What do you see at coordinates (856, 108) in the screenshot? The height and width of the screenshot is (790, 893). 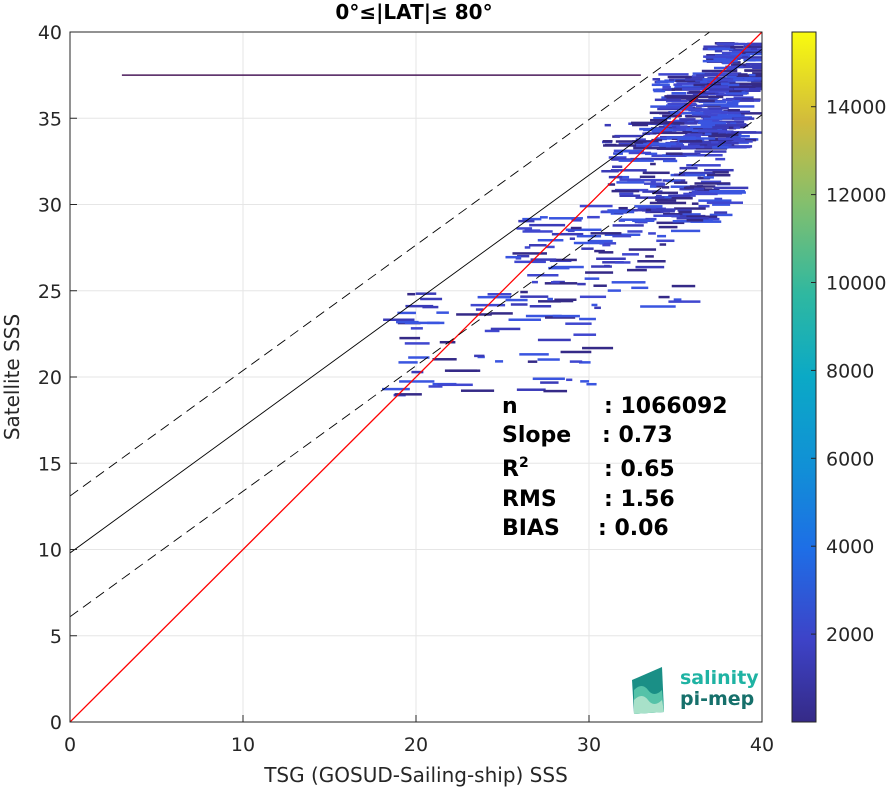 I see `colorbar-tick-label: 14000` at bounding box center [856, 108].